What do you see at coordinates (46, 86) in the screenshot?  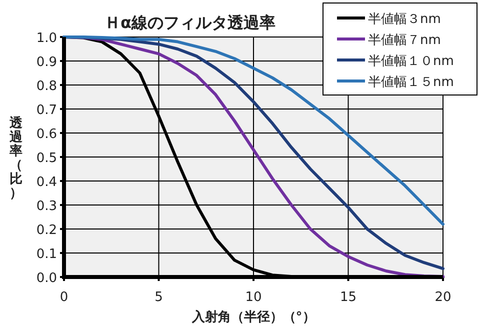 I see `y-tick-label: 0.8` at bounding box center [46, 86].